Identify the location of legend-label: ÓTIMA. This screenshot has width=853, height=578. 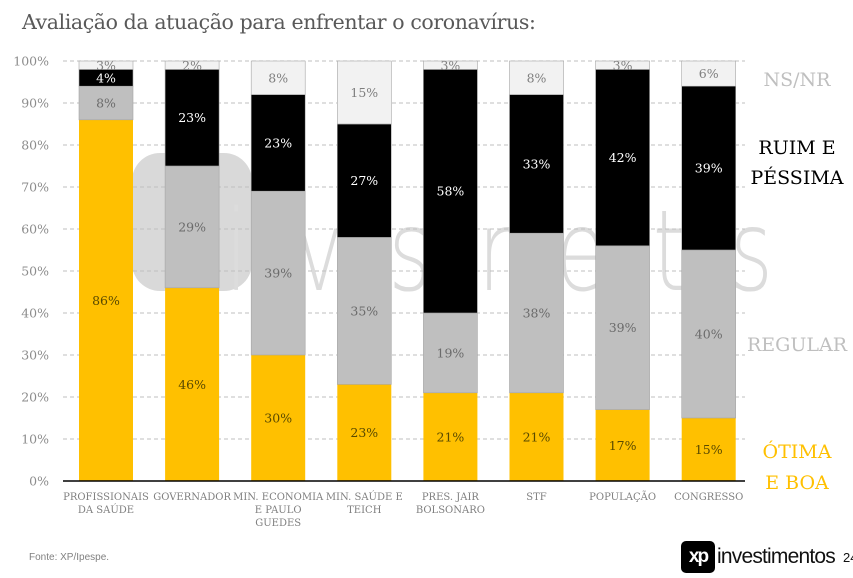
(797, 451).